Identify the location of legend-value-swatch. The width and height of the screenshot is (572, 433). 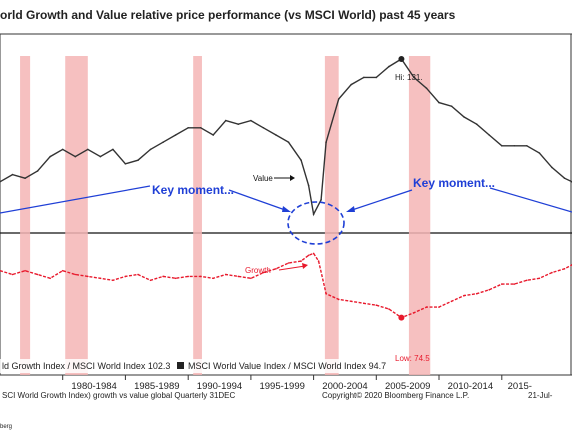
(180, 365).